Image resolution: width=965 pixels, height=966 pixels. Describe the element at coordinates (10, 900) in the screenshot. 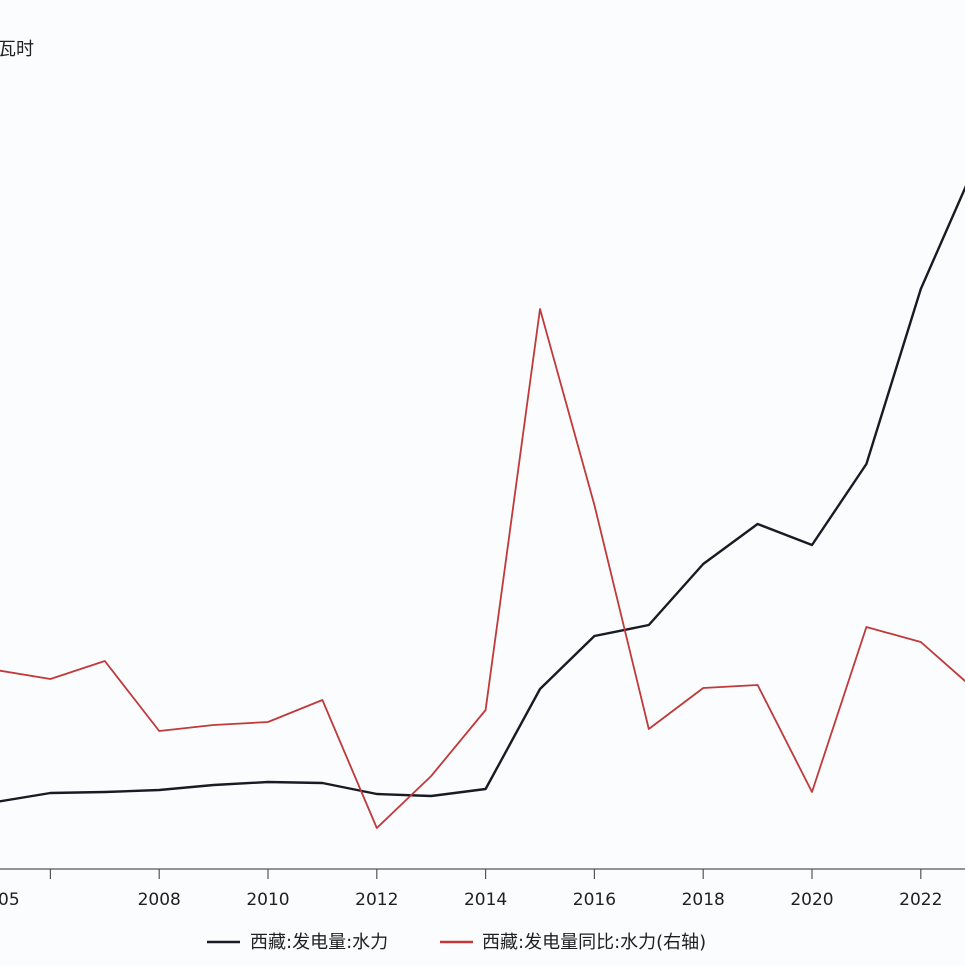

I see `x-tick-label-05: 05` at that location.